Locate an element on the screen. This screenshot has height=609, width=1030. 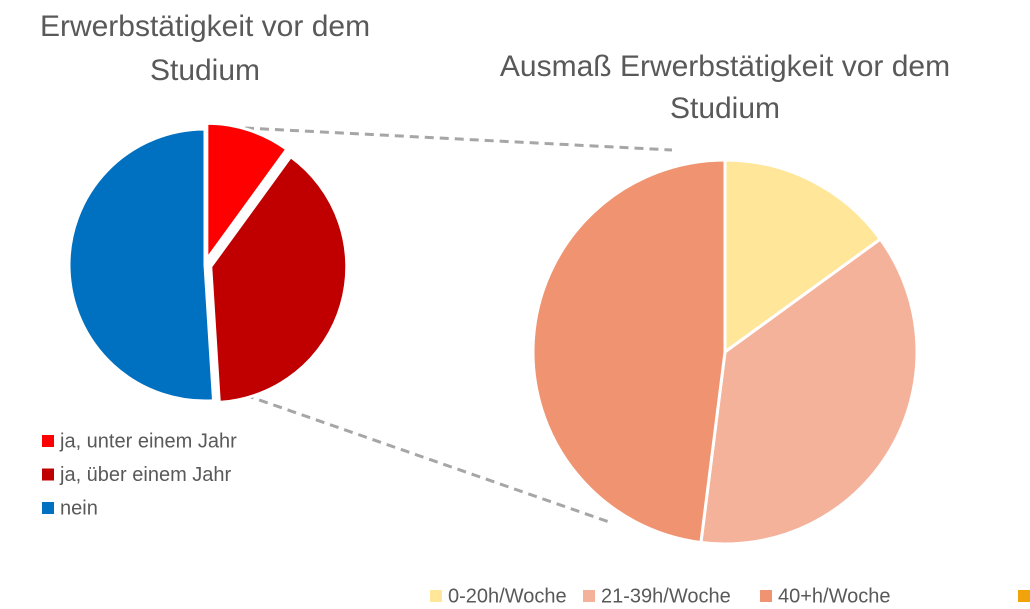
legend-label: ja, unter einem Jahr is located at coordinates (148, 441).